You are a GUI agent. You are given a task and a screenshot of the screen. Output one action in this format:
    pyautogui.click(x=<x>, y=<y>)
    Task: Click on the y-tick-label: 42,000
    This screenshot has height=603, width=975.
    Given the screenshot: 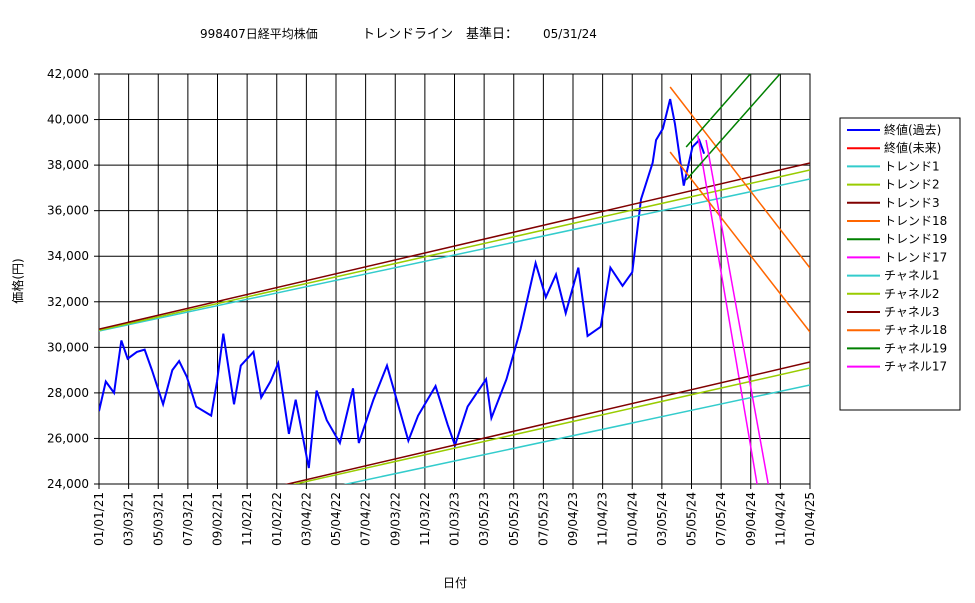 What is the action you would take?
    pyautogui.click(x=68, y=74)
    